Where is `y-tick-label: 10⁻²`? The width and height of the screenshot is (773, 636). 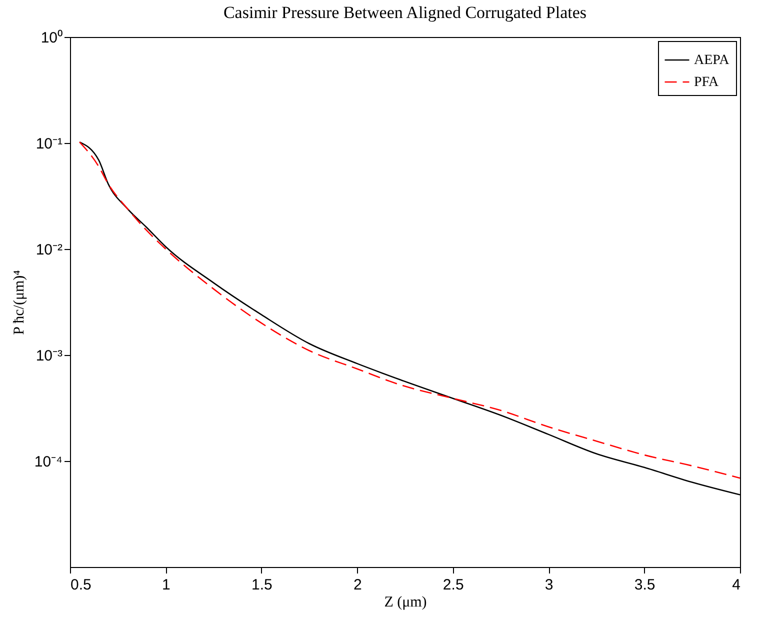 y-tick-label: 10⁻² is located at coordinates (49, 250).